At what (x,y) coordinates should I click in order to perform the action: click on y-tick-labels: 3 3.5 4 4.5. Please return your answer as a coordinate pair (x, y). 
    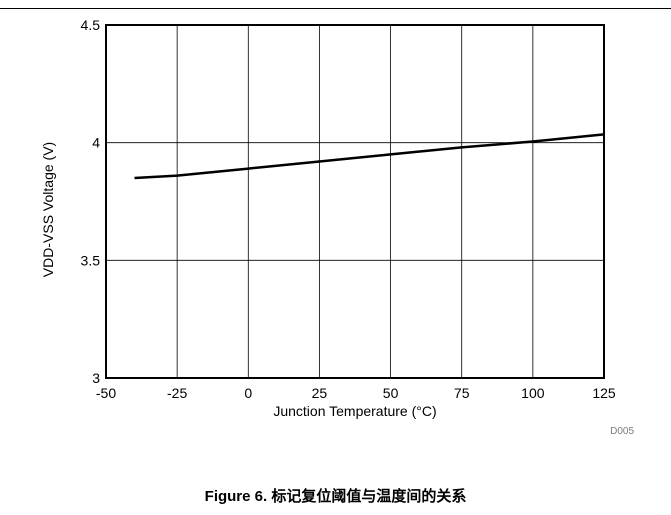
    Looking at the image, I should click on (91, 201).